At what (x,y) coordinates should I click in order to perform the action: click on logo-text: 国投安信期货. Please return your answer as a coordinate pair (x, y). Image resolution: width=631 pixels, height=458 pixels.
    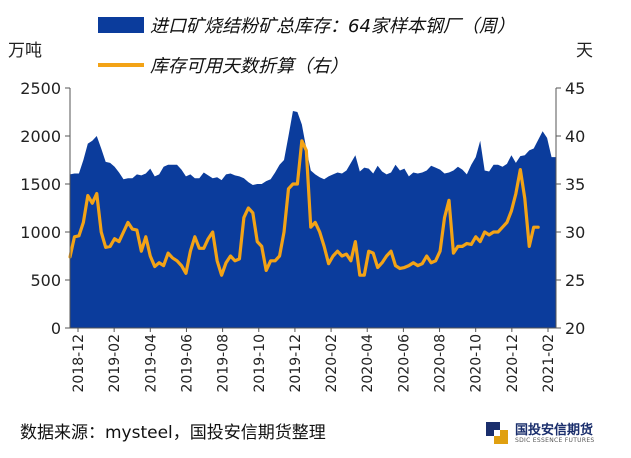
    Looking at the image, I should click on (554, 430).